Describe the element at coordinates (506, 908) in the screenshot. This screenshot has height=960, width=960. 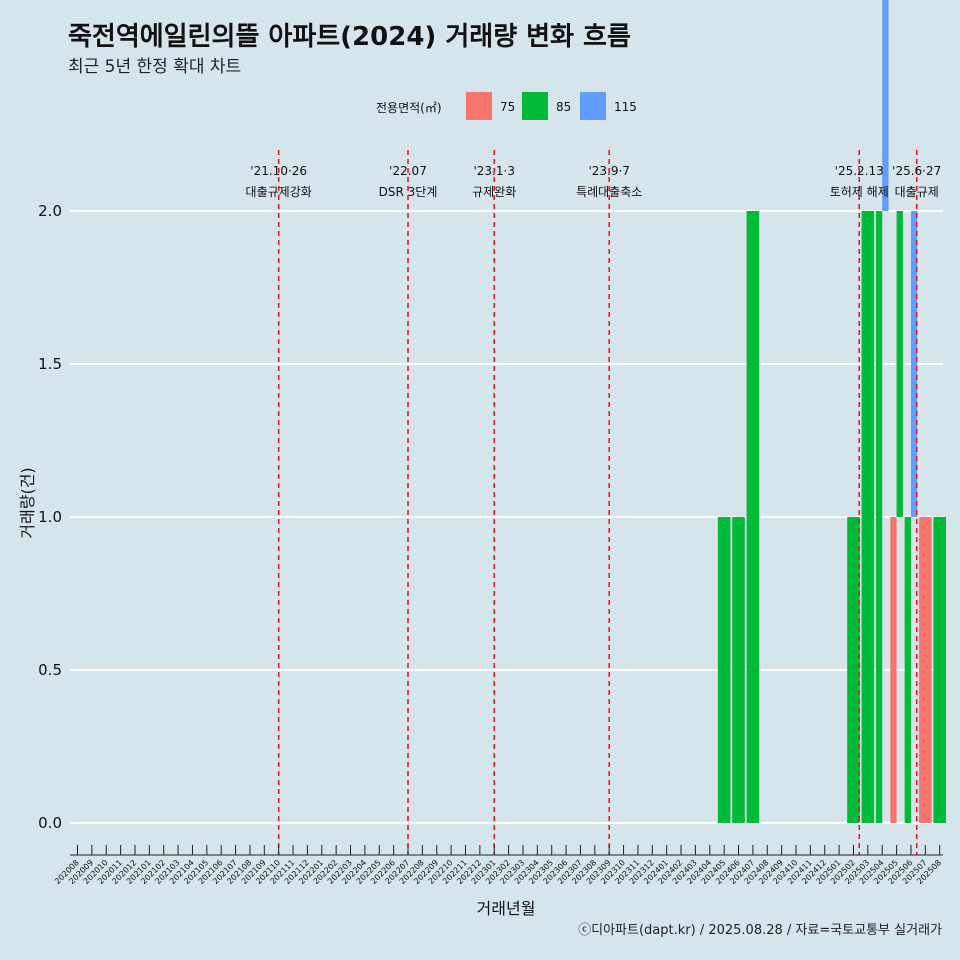
I see `x-axis-title: 거래년월` at that location.